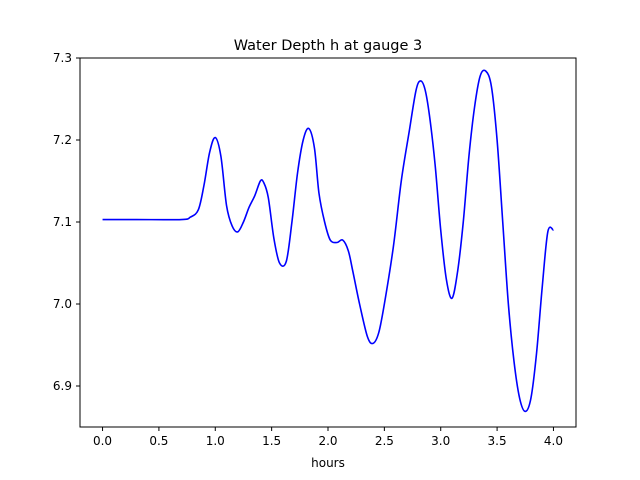 The image size is (640, 480). I want to click on y-tick-label: 7.3, so click(62, 58).